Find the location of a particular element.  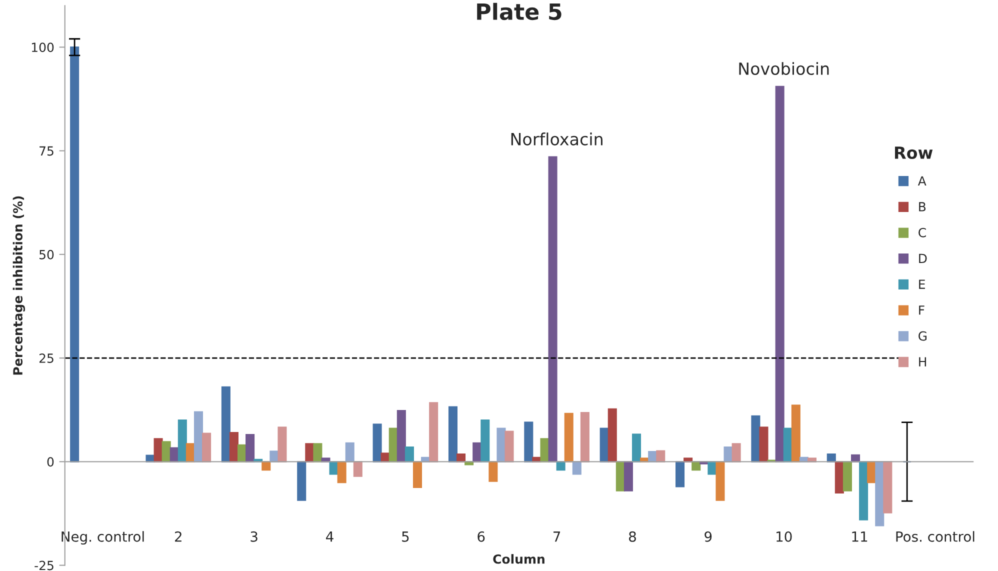

x-tick-label: 4 is located at coordinates (330, 537).